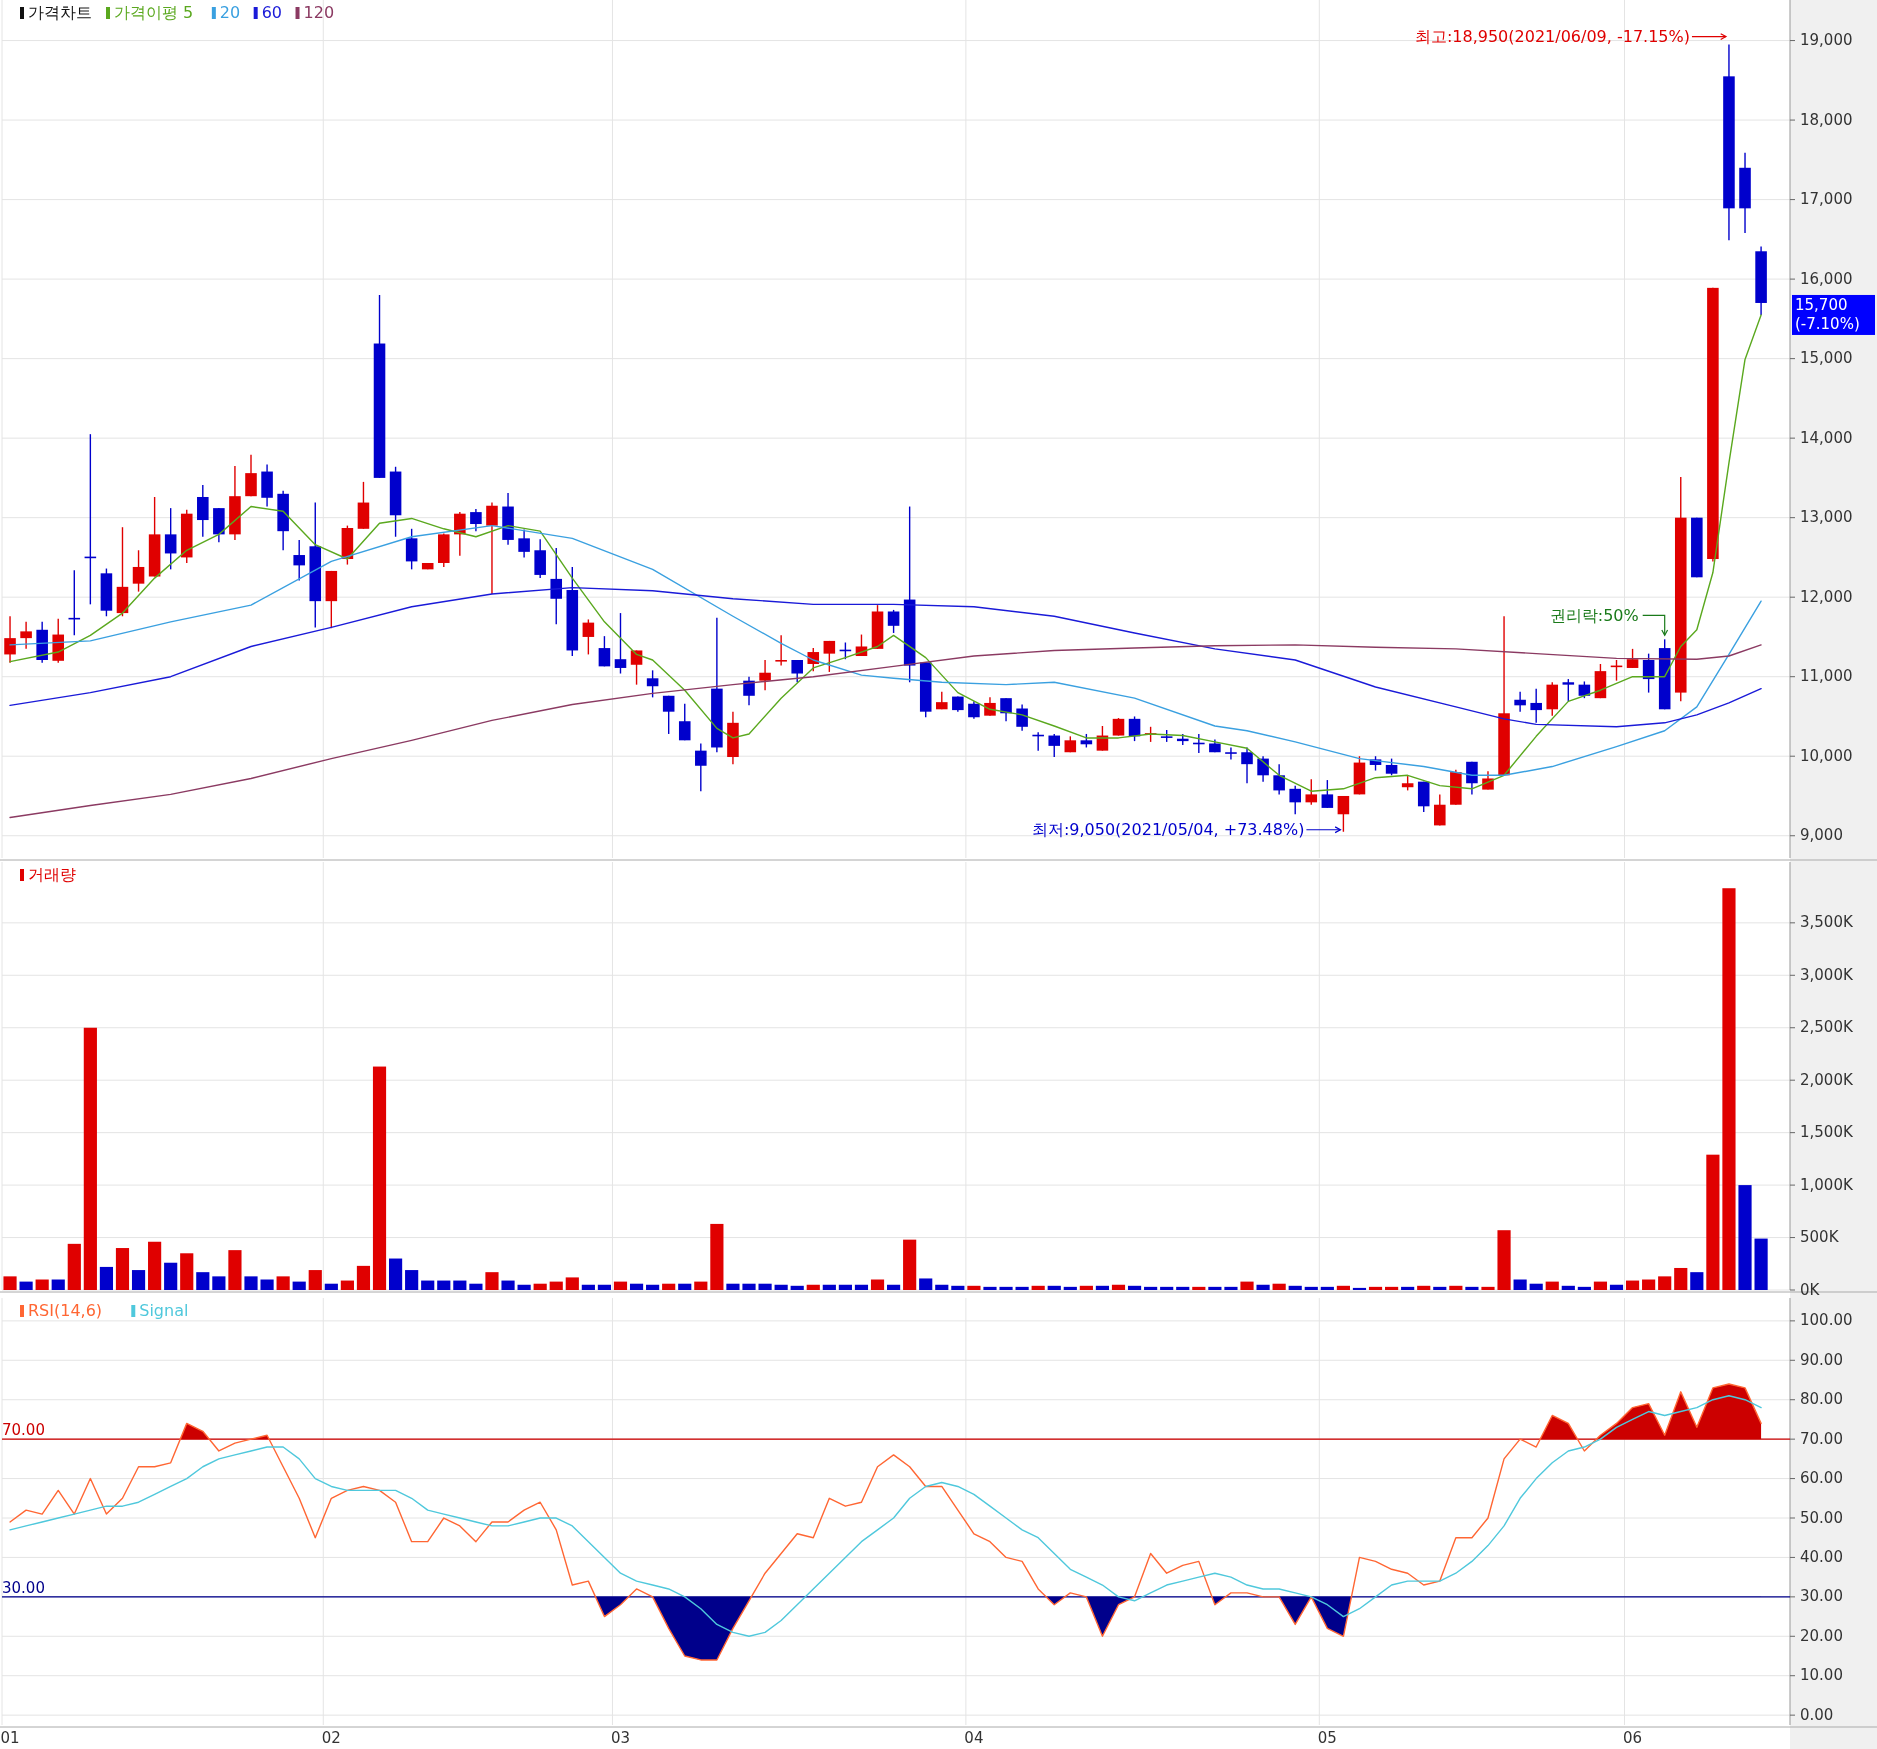 The height and width of the screenshot is (1749, 1877). What do you see at coordinates (1827, 1184) in the screenshot?
I see `y-tick-label: 1,000K` at bounding box center [1827, 1184].